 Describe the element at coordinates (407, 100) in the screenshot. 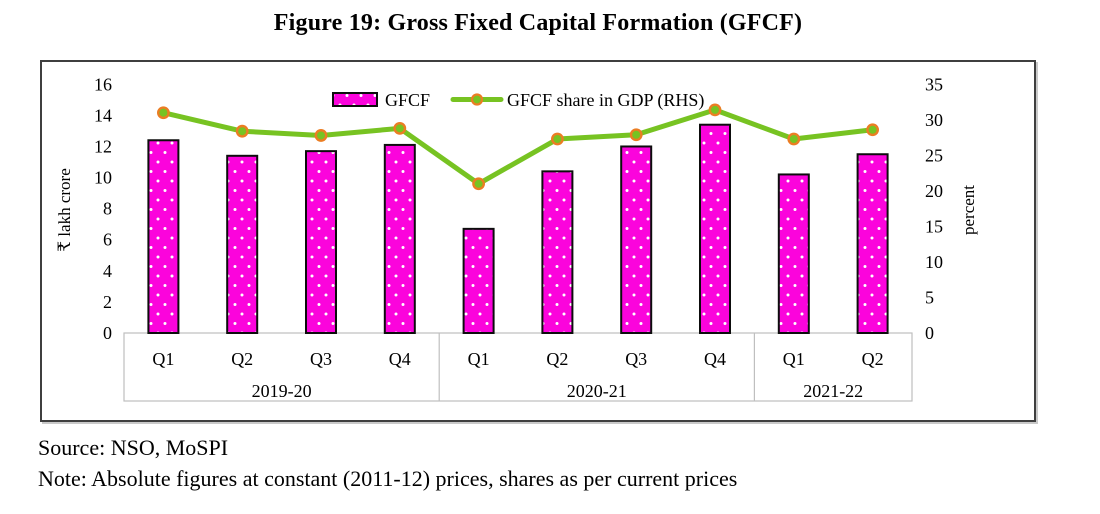

I see `legend-bar-label: GFCF` at that location.